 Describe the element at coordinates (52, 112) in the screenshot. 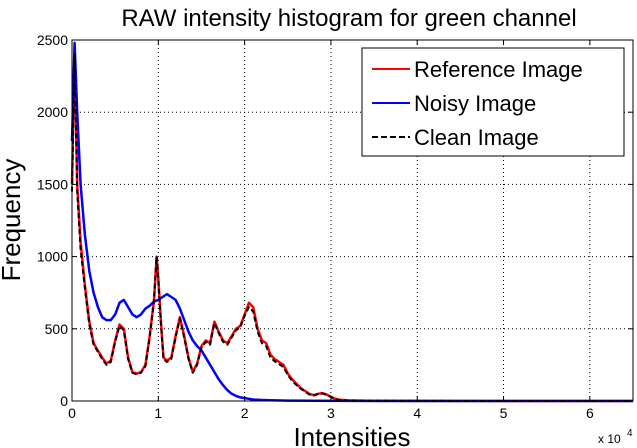

I see `y-tick-label: 2000` at that location.